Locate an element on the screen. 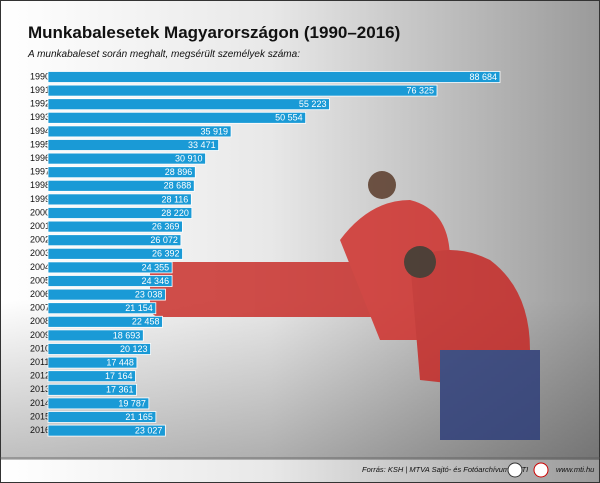 The width and height of the screenshot is (600, 483). y-tick-label: 2000 is located at coordinates (40, 212).